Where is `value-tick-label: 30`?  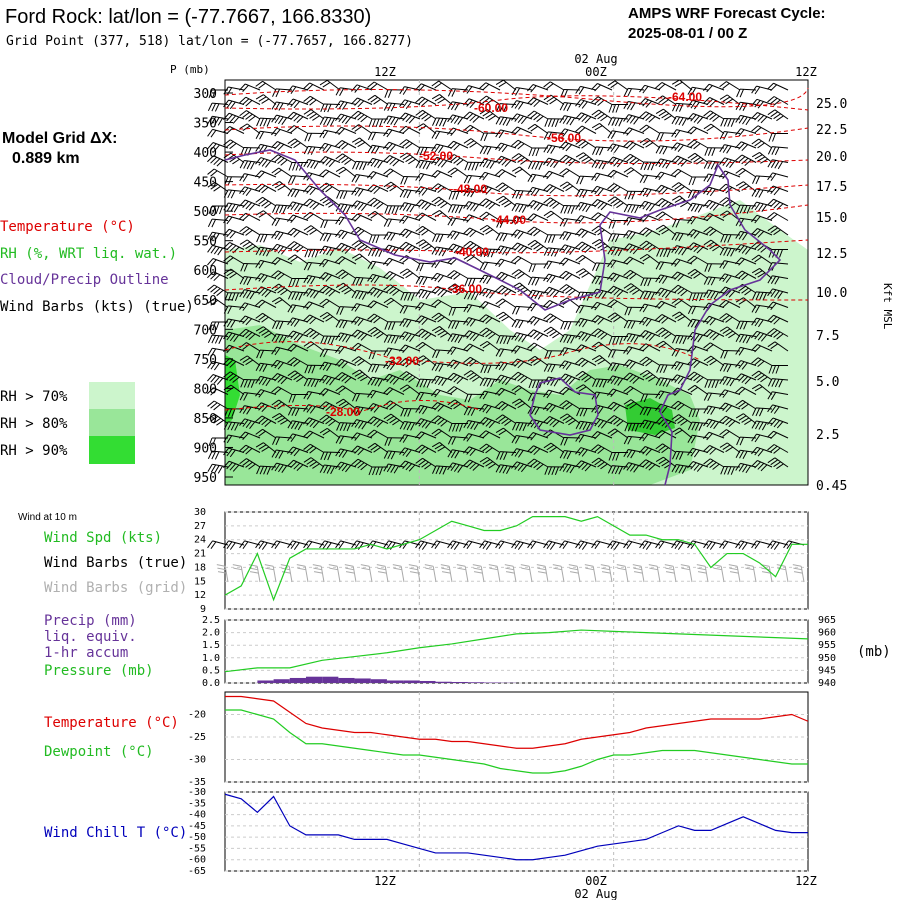
value-tick-label: 30 is located at coordinates (200, 512).